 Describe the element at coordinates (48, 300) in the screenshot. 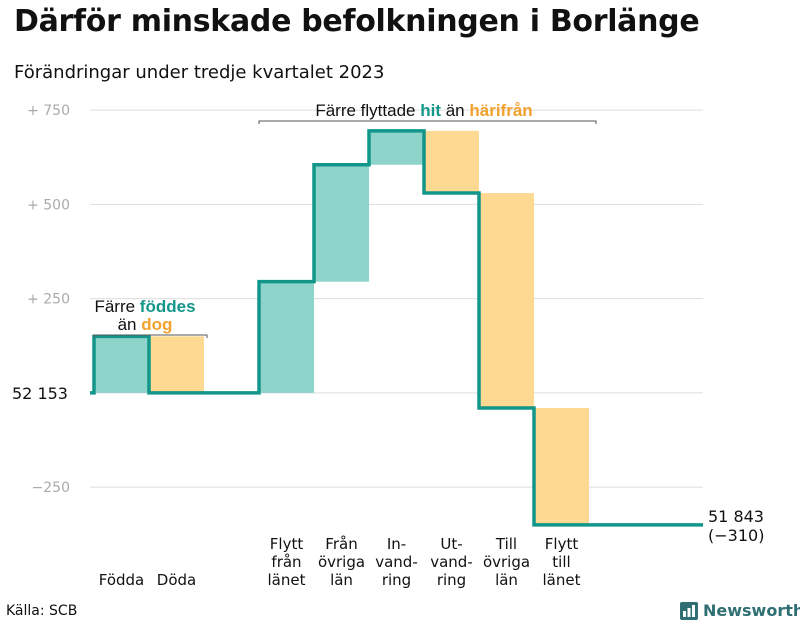

I see `y-tick-label: + 250` at that location.